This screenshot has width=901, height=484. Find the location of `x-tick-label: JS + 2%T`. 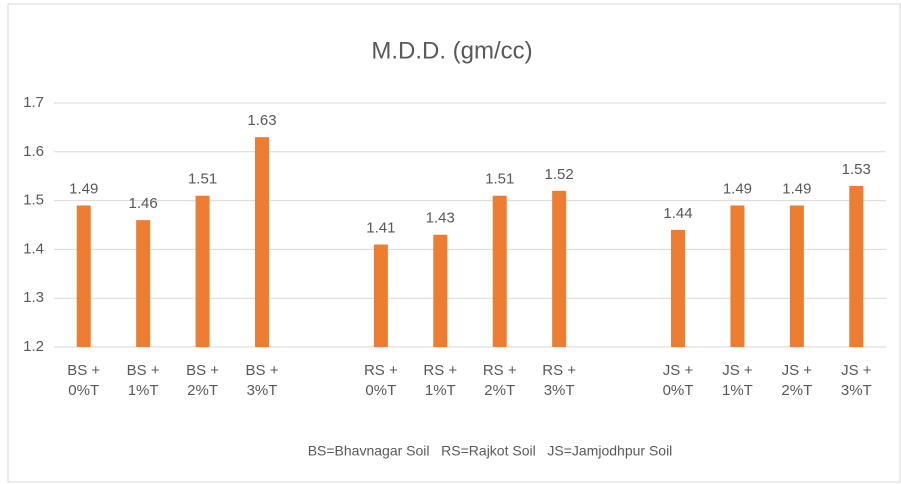

x-tick-label: JS + 2%T is located at coordinates (797, 380).